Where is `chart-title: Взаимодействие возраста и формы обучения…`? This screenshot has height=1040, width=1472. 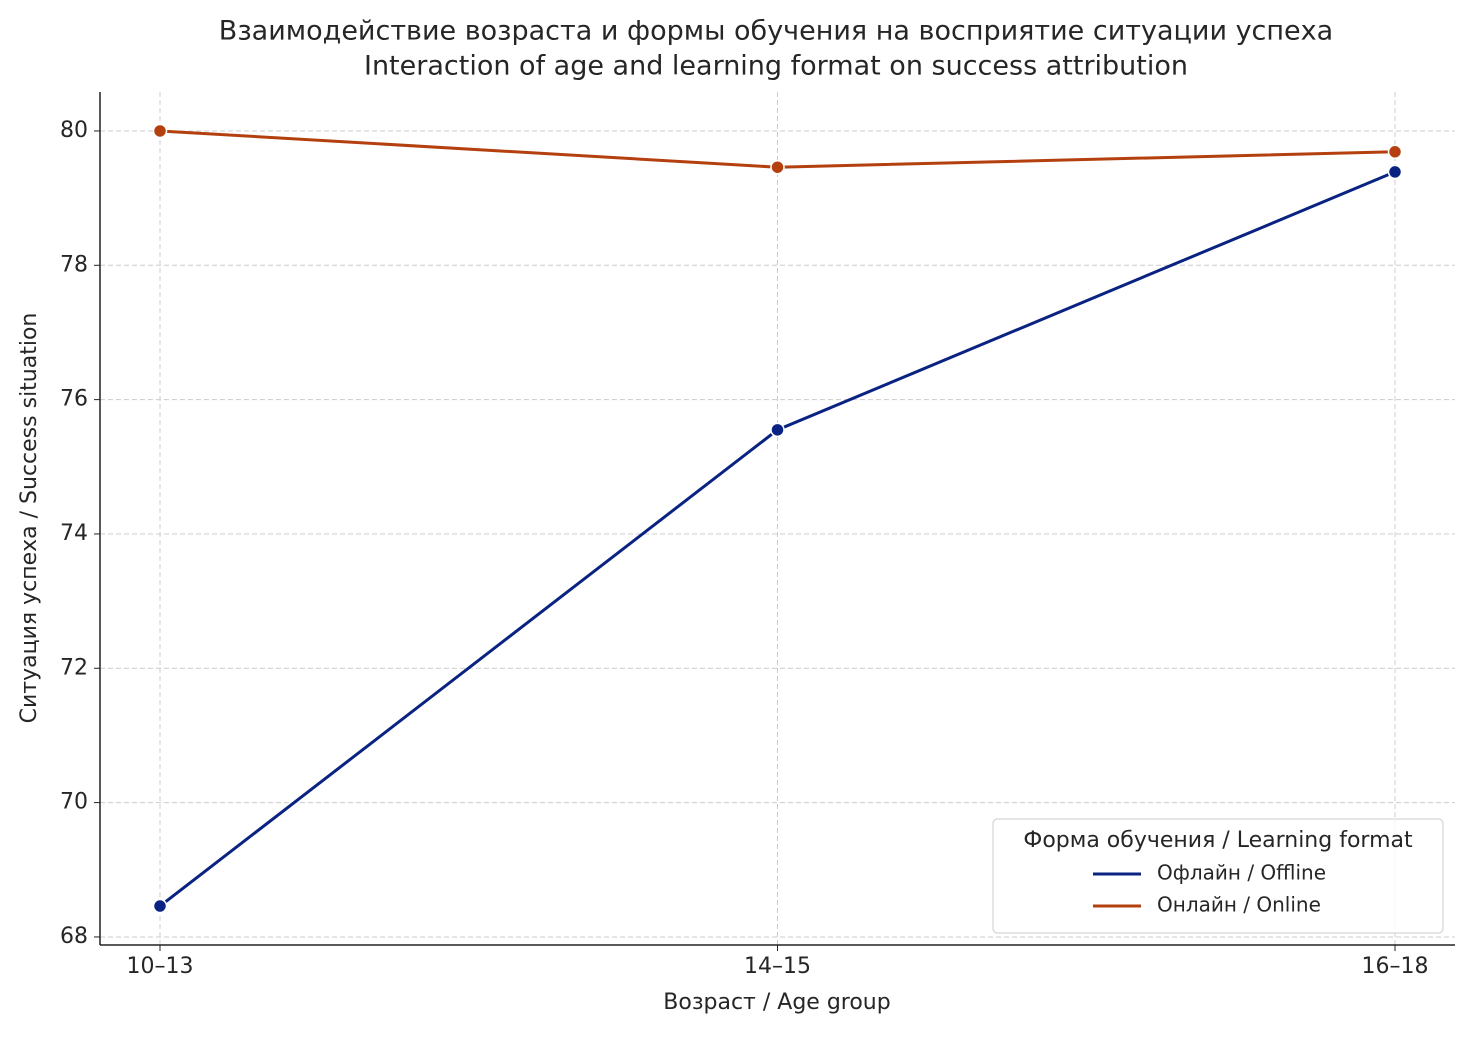
chart-title: Взаимодействие возраста и формы обучения… is located at coordinates (776, 31).